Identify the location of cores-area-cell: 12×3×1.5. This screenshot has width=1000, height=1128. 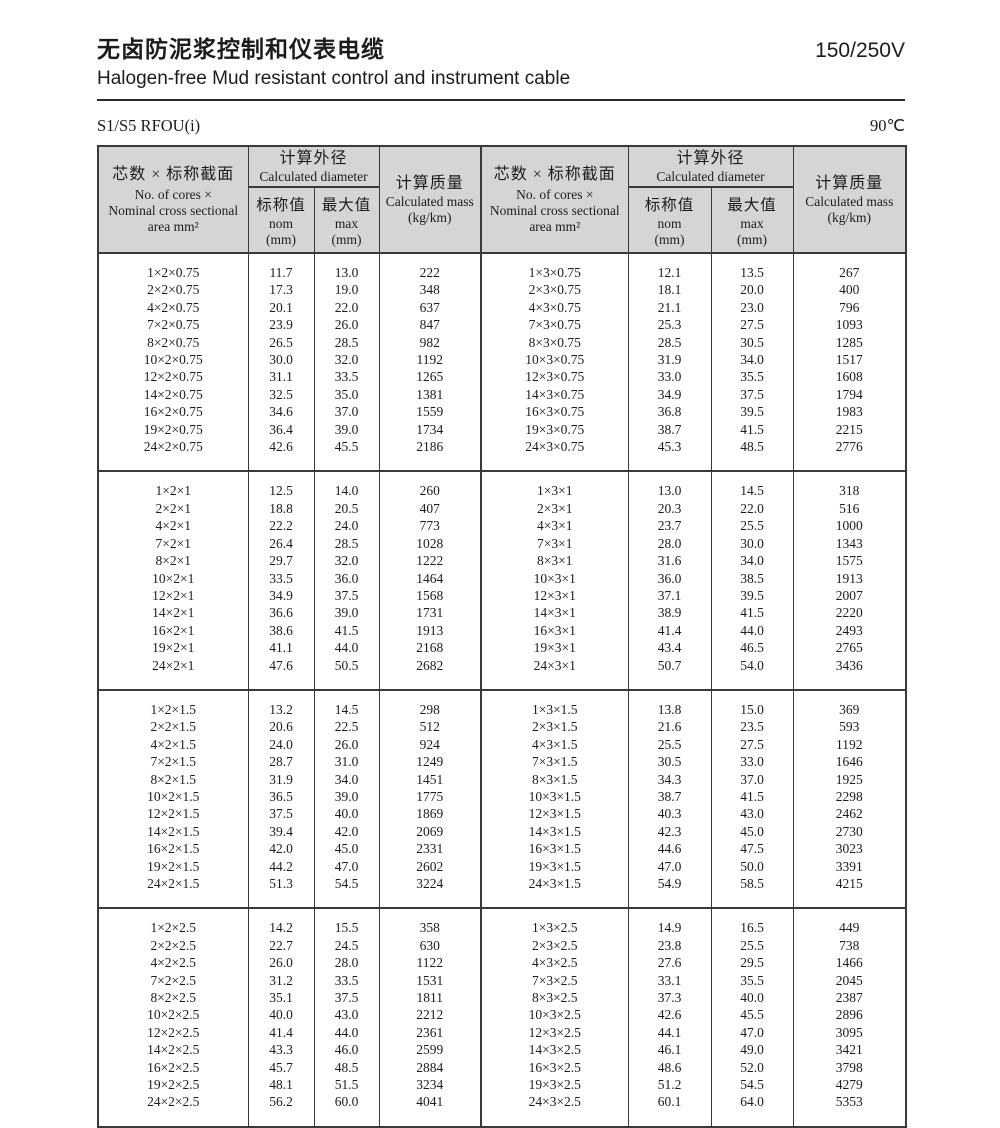
(554, 814).